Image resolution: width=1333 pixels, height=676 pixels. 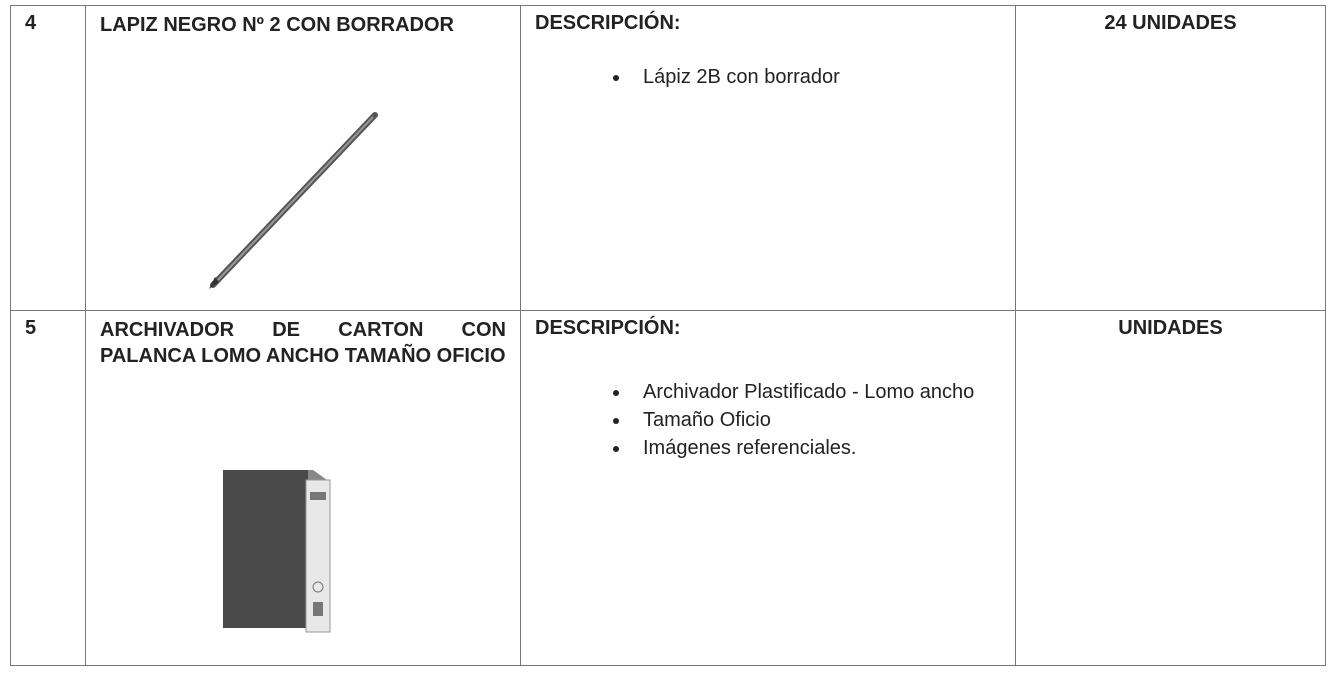 What do you see at coordinates (1170, 158) in the screenshot?
I see `quantity: 24 UNIDADES` at bounding box center [1170, 158].